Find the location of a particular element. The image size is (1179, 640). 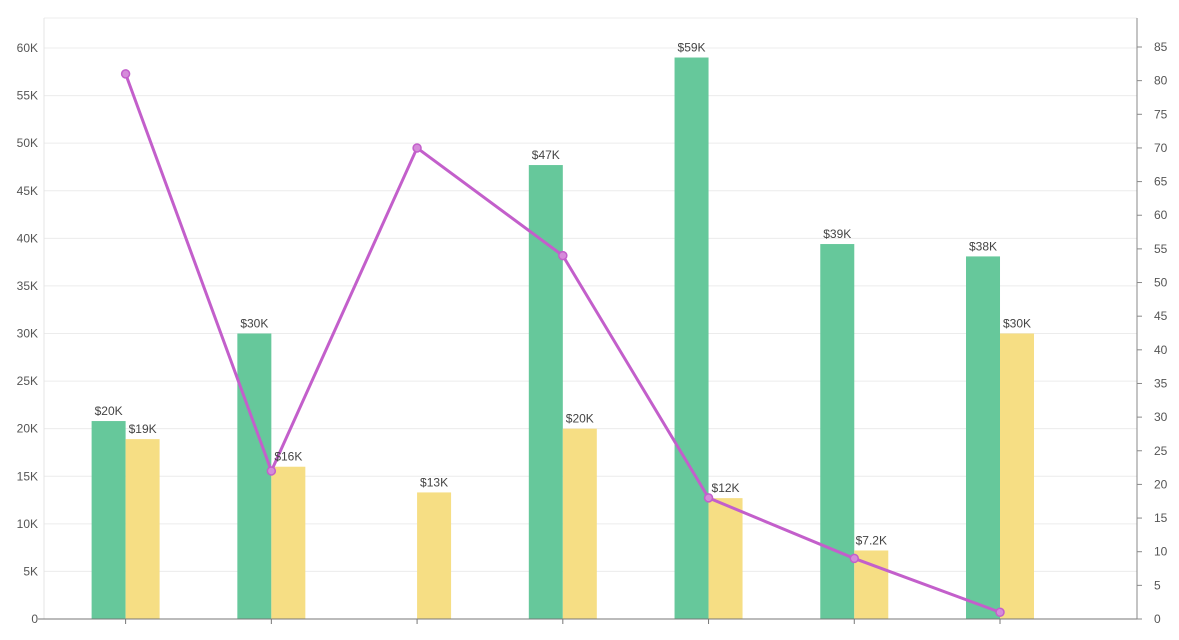

y-right-tick-label: 50 is located at coordinates (1161, 283).